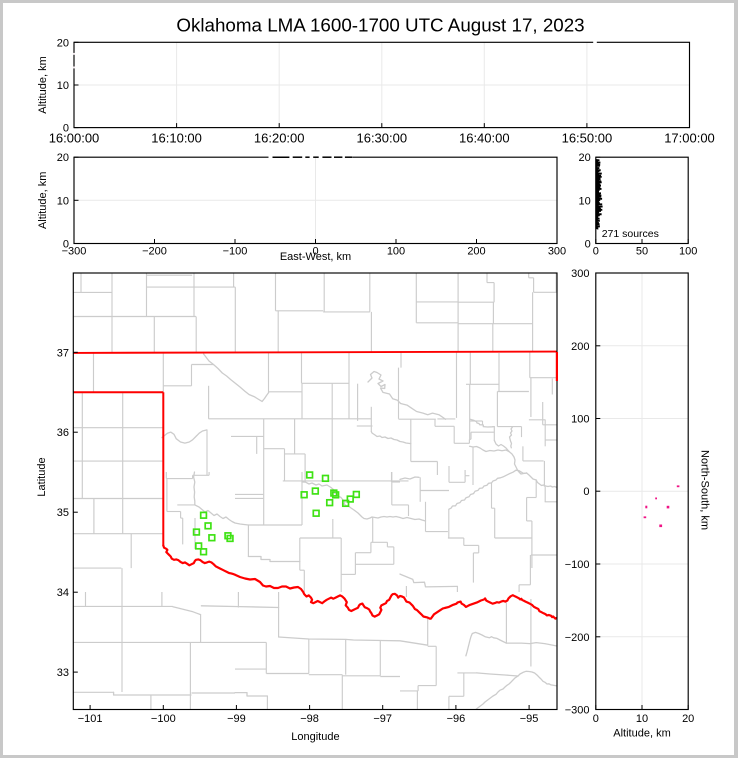  I want to click on svg-text: 36, so click(63, 433).